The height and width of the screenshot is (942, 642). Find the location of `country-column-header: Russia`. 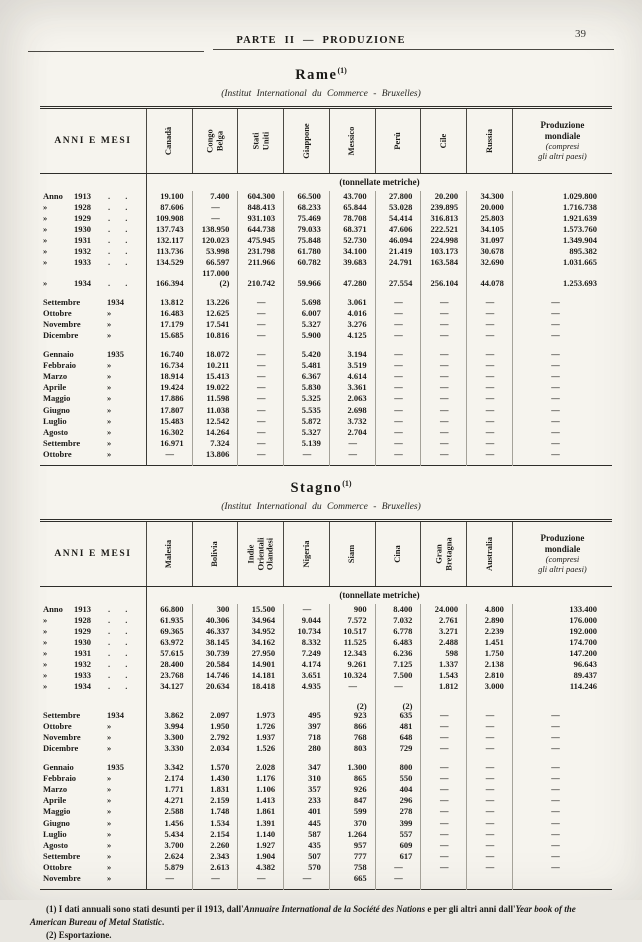

country-column-header: Russia is located at coordinates (489, 140).